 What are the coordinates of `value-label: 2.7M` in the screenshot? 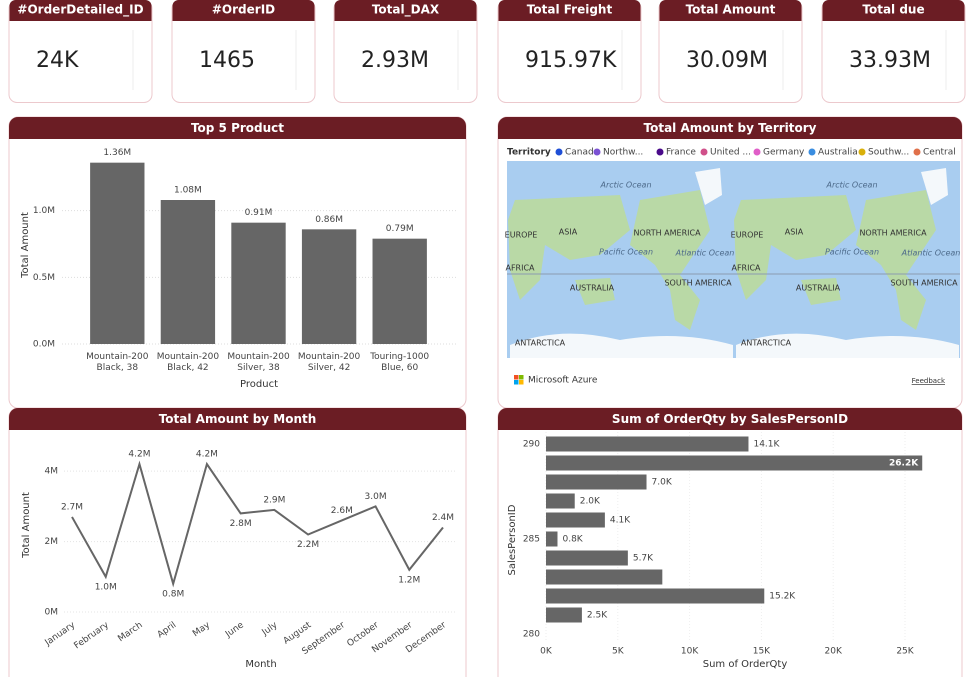 It's located at (72, 507).